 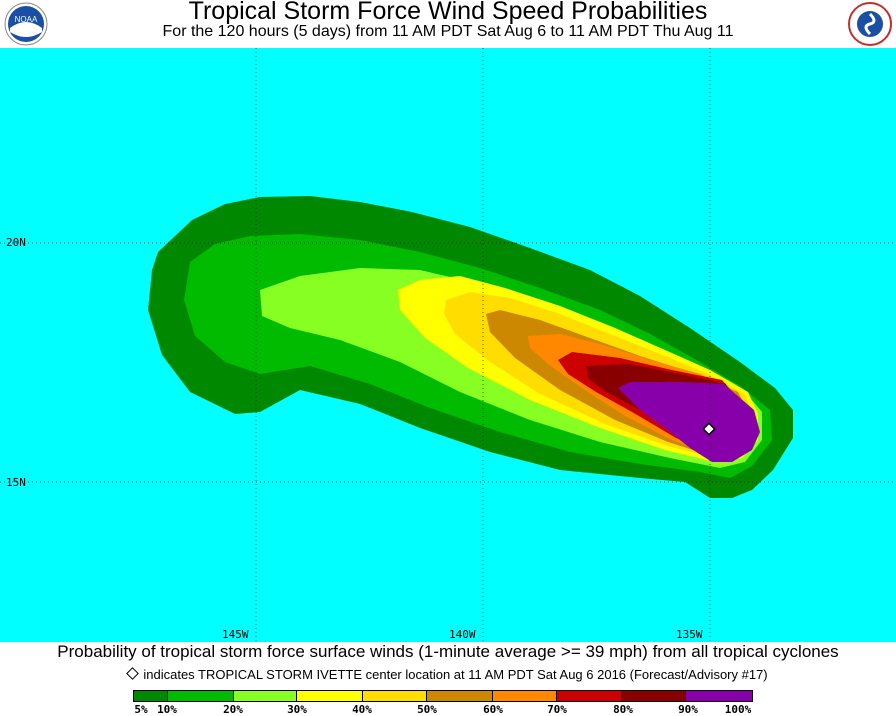 I want to click on lon-label-145w: 145W, so click(x=235, y=634).